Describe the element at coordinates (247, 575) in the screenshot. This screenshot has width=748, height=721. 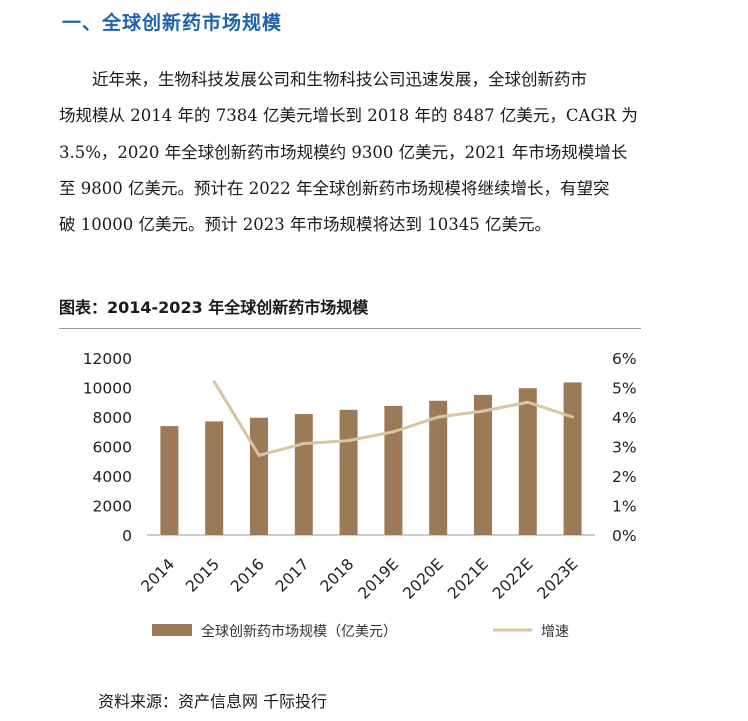
I see `x-tick-label: 2016` at that location.